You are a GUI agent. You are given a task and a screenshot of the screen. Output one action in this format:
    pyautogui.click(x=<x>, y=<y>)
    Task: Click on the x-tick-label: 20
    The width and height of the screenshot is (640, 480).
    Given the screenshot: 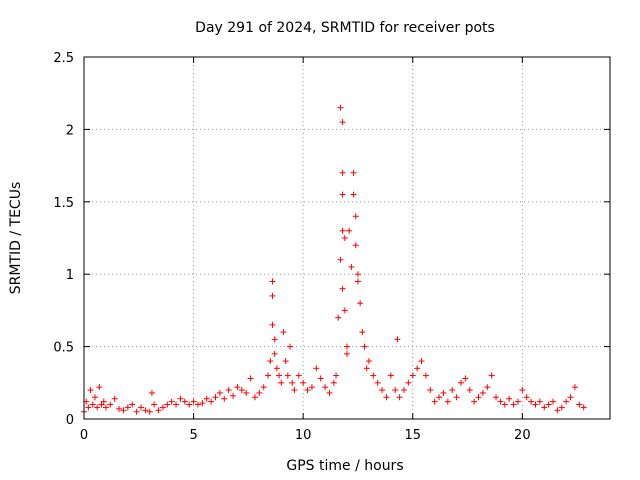 What is the action you would take?
    pyautogui.click(x=522, y=435)
    